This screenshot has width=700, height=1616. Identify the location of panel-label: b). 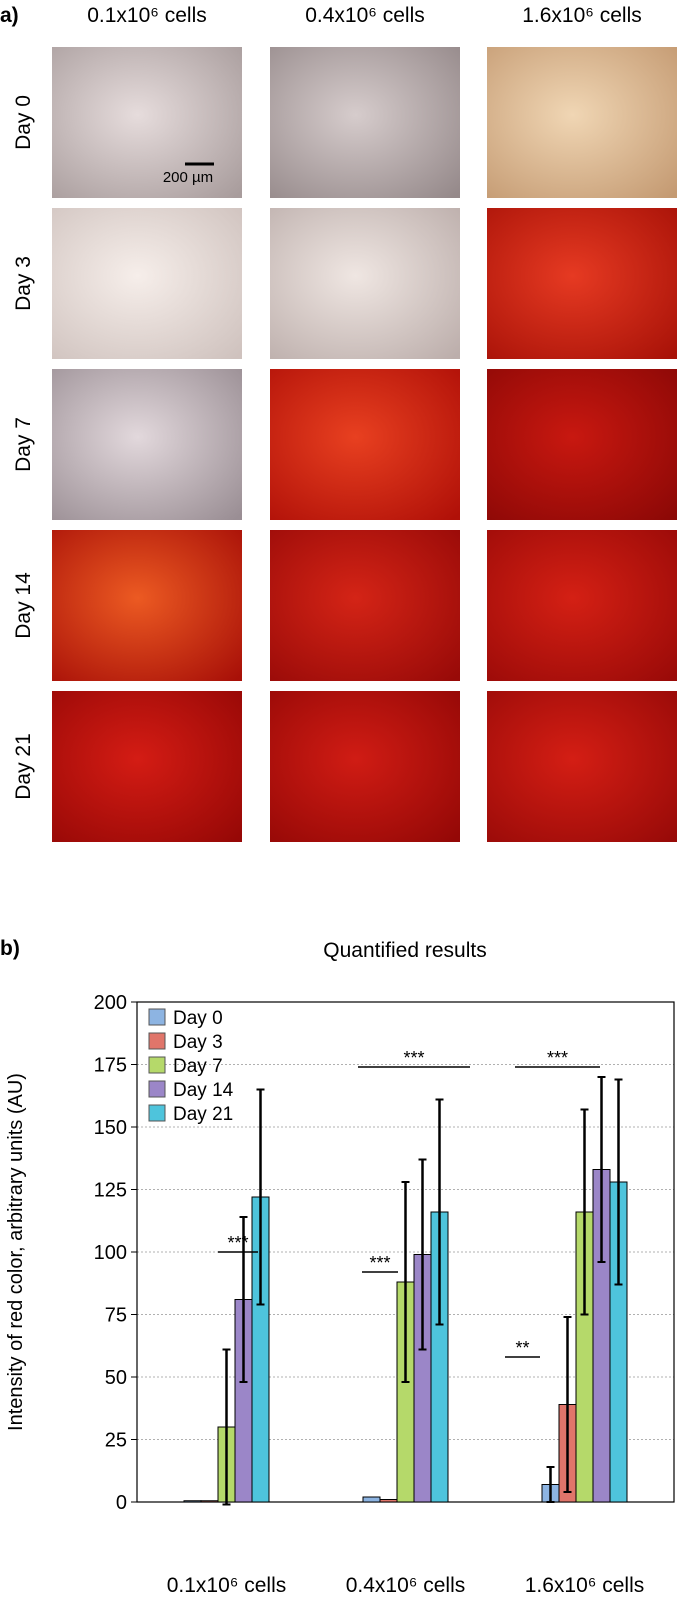
(10, 948).